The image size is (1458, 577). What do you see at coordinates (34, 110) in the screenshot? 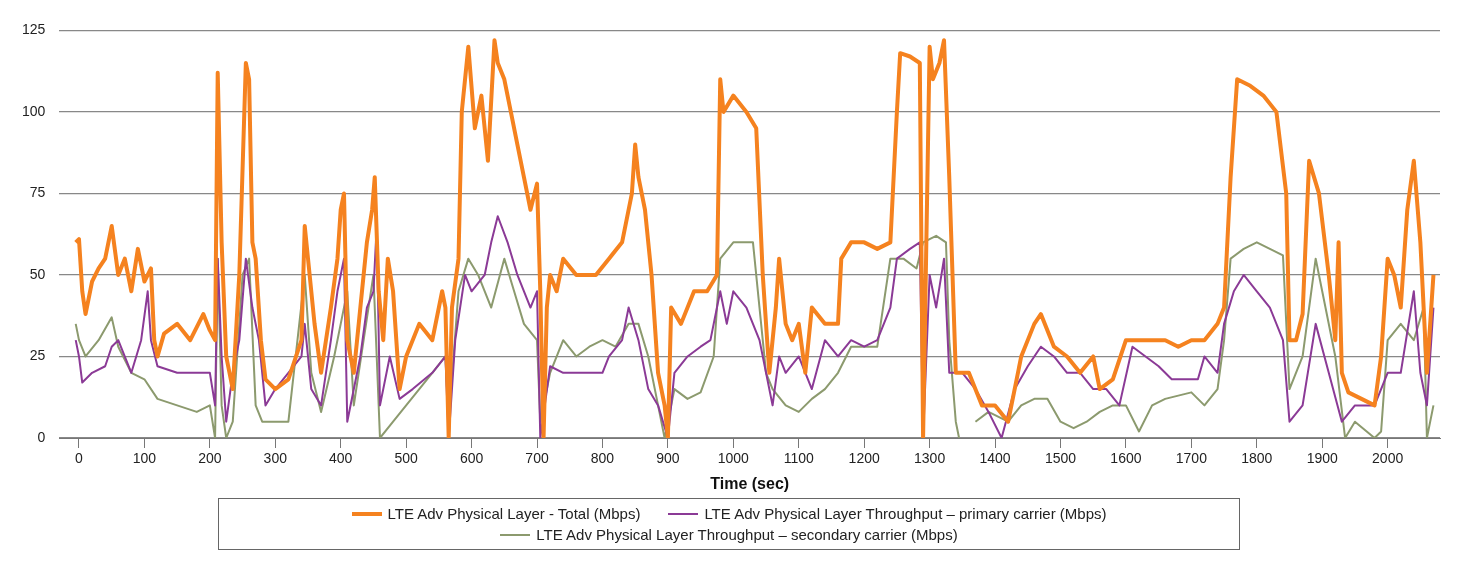
I see `y-tick-label: 100` at bounding box center [34, 110].